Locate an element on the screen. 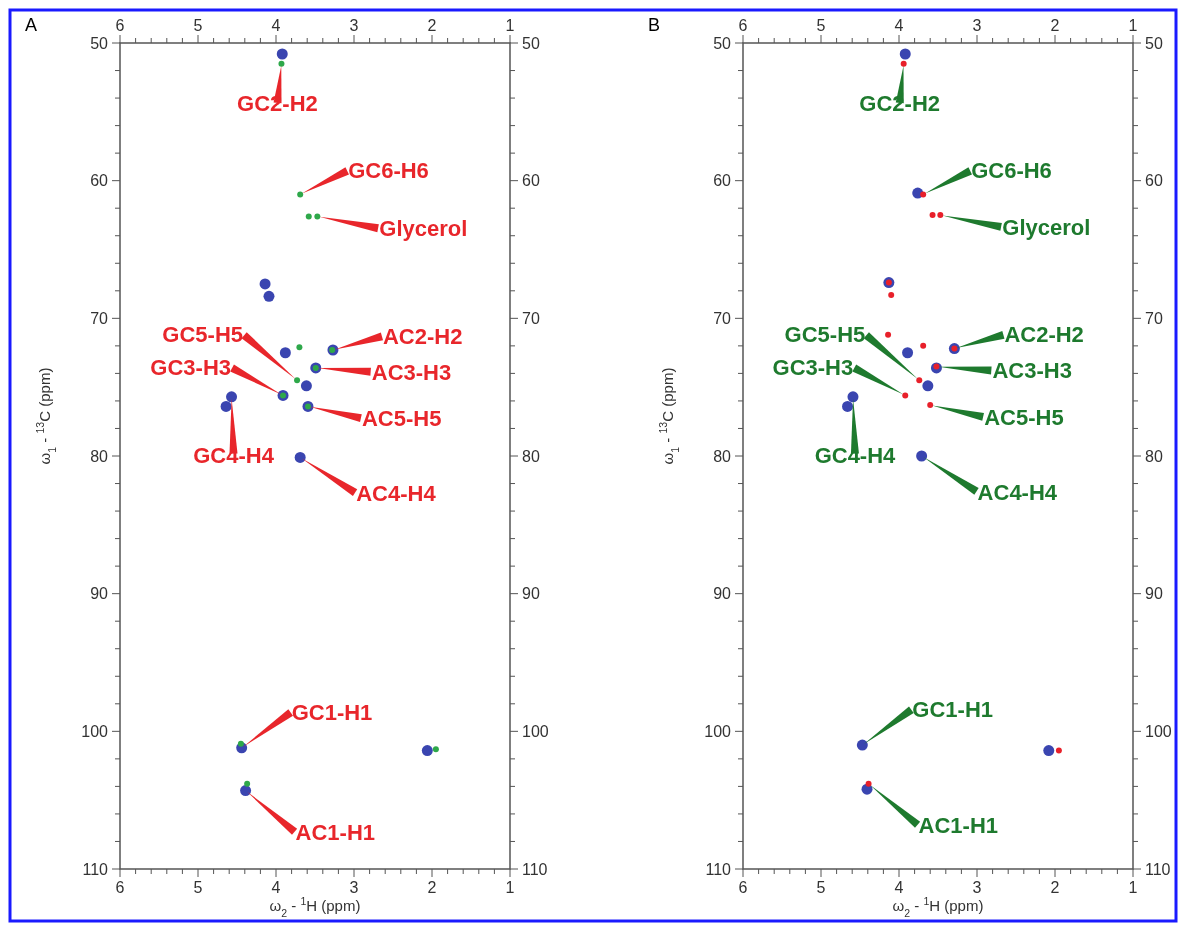  annotation: GC3-H3 is located at coordinates (191, 368).